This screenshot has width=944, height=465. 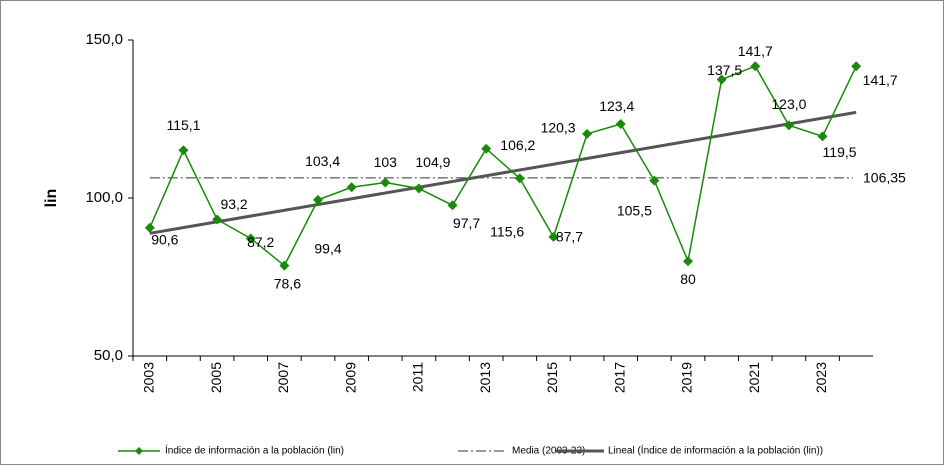 What do you see at coordinates (552, 377) in the screenshot?
I see `x-tick-label: 2015` at bounding box center [552, 377].